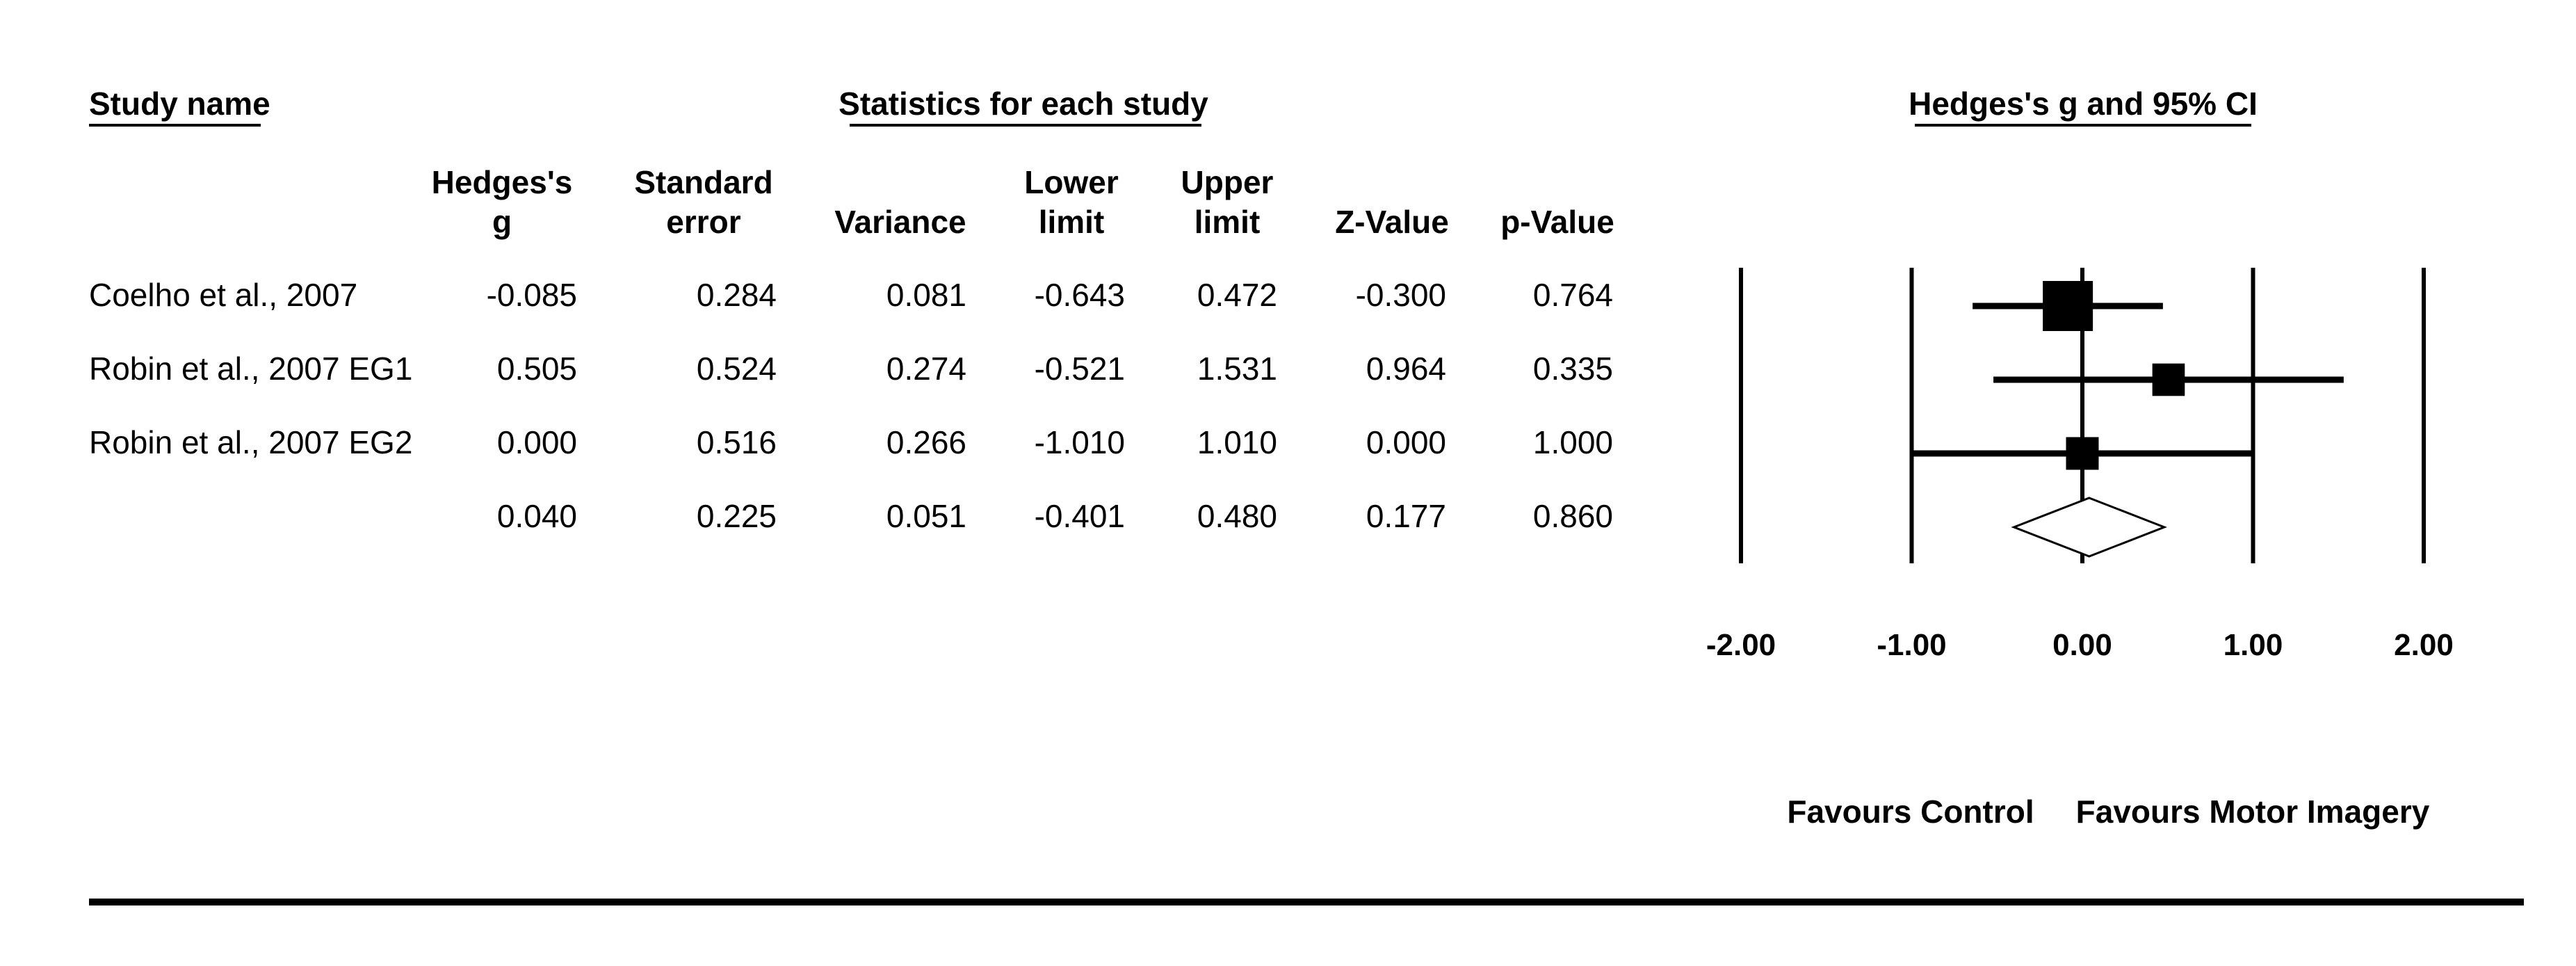 This screenshot has height=966, width=2576. Describe the element at coordinates (926, 295) in the screenshot. I see `cell-var: 0.081` at that location.